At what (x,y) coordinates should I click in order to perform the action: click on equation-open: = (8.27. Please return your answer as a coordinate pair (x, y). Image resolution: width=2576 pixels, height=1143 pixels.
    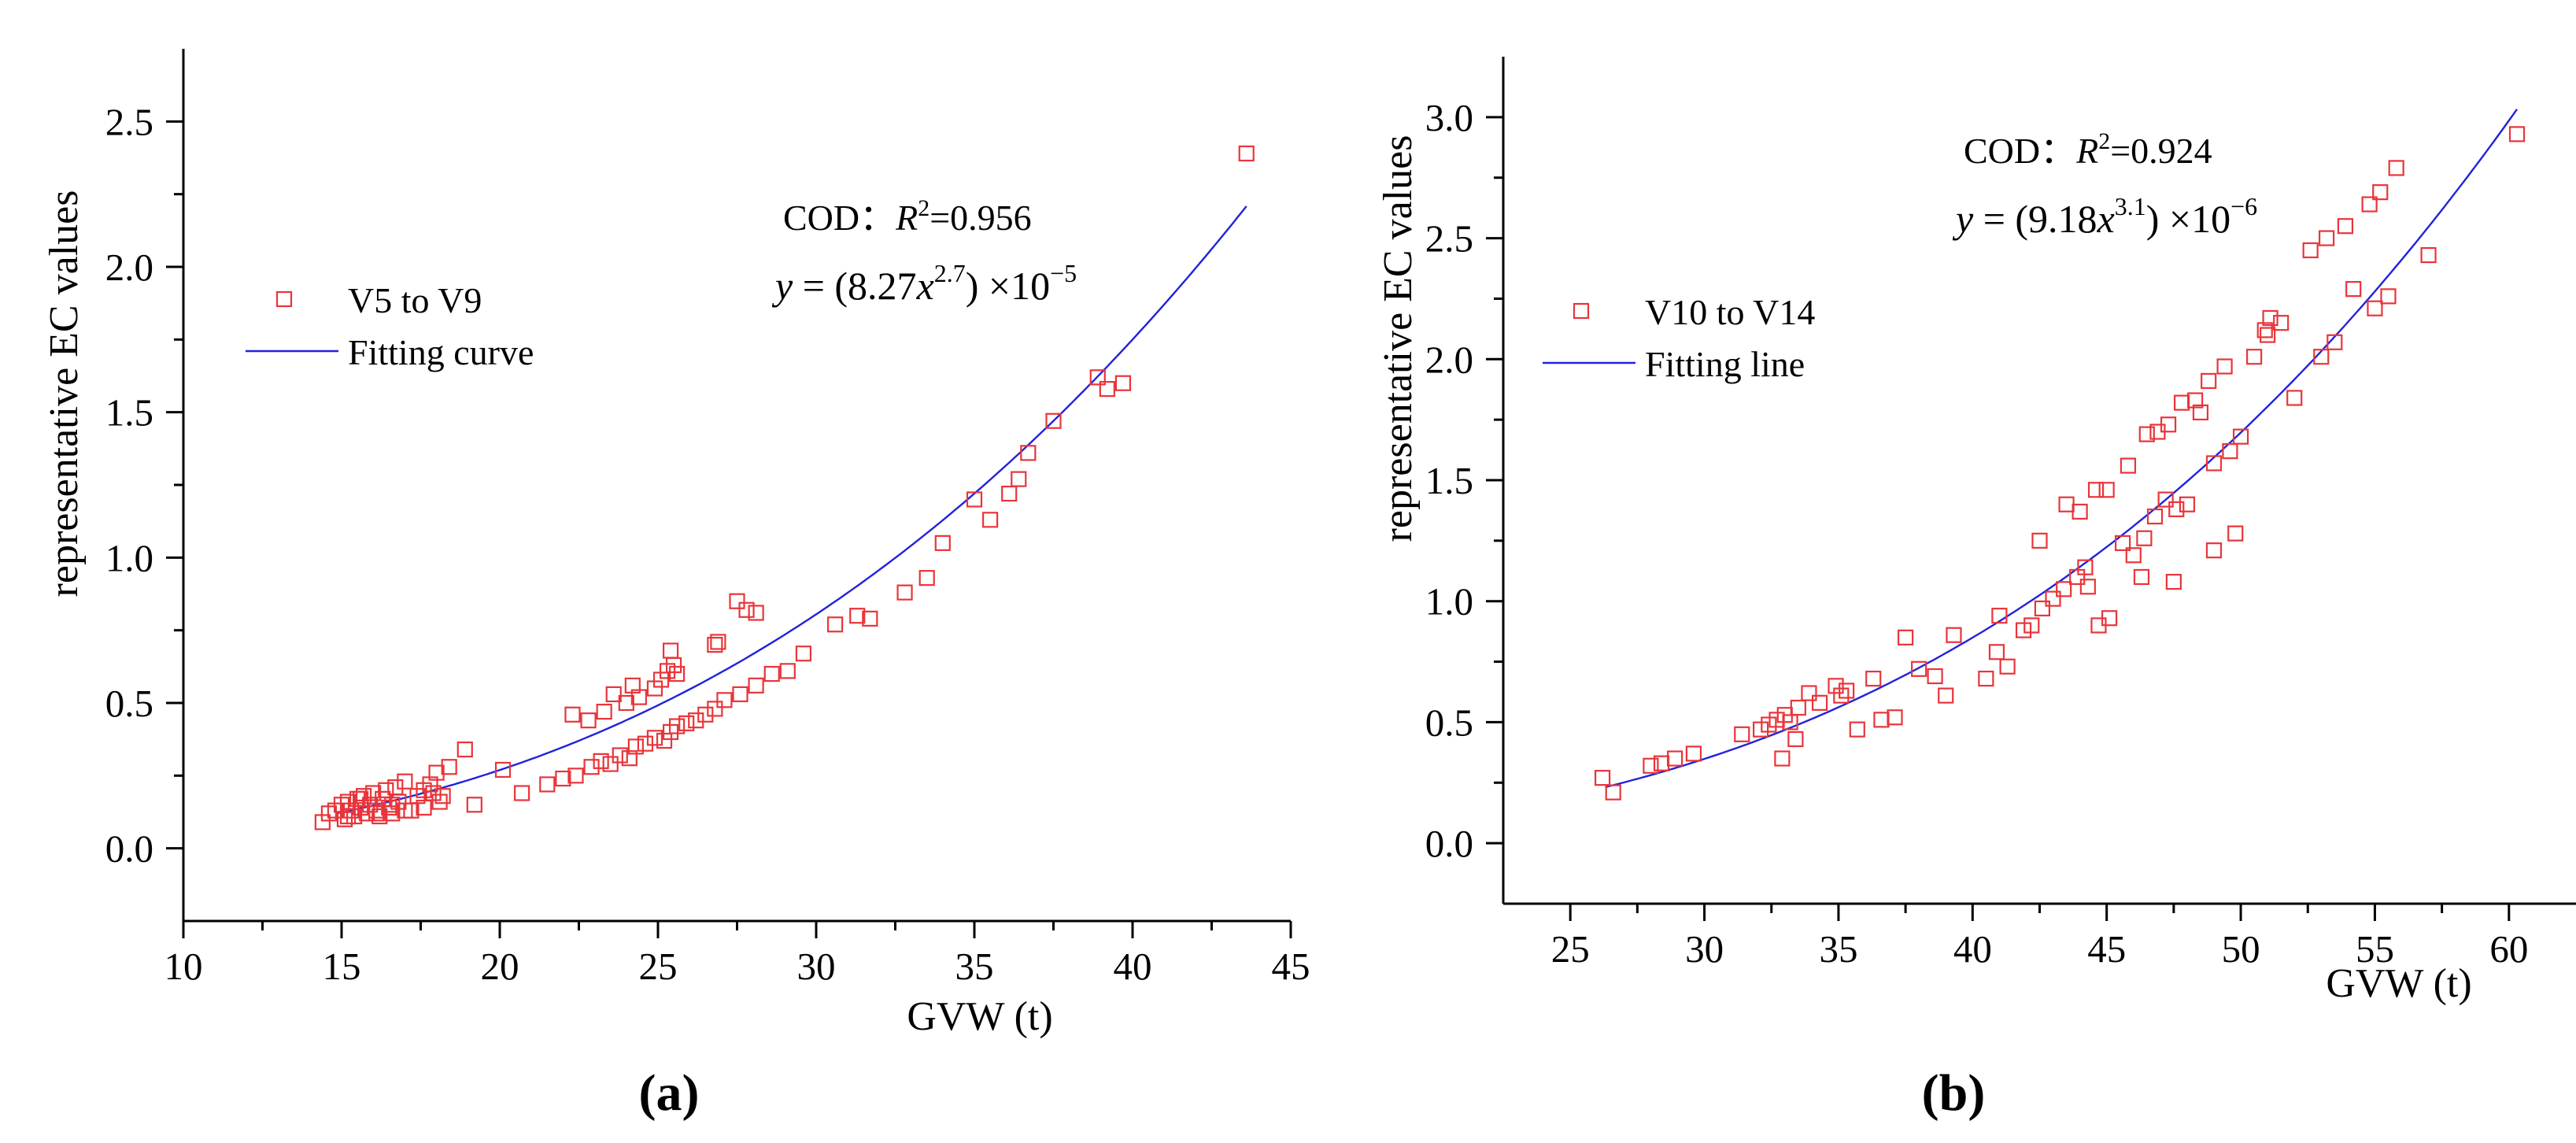
    Looking at the image, I should click on (854, 286).